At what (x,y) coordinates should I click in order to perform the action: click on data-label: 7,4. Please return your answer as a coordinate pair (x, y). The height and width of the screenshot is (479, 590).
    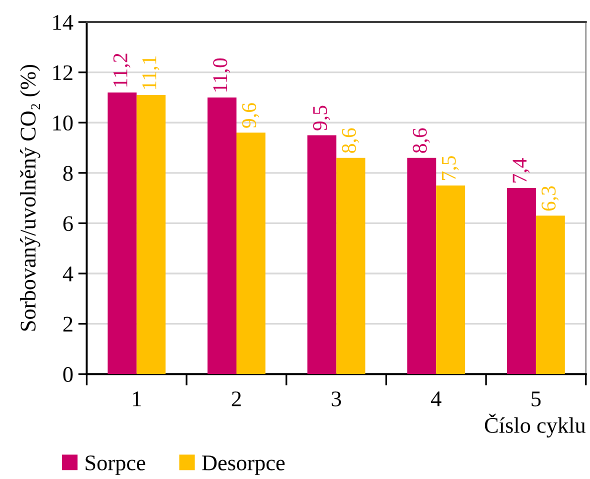
    Looking at the image, I should click on (521, 170).